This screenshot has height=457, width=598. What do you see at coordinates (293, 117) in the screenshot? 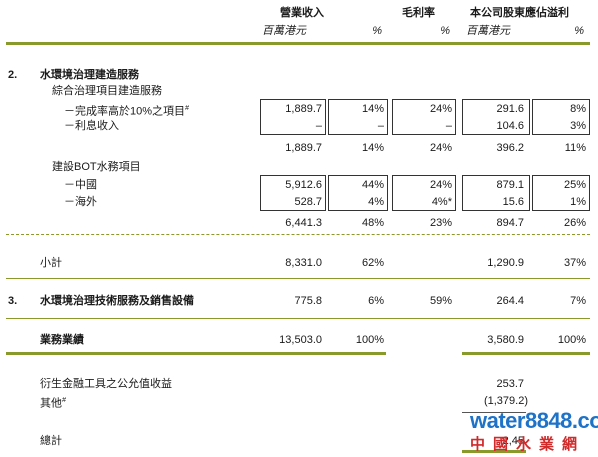
I see `box-rev-group1` at bounding box center [293, 117].